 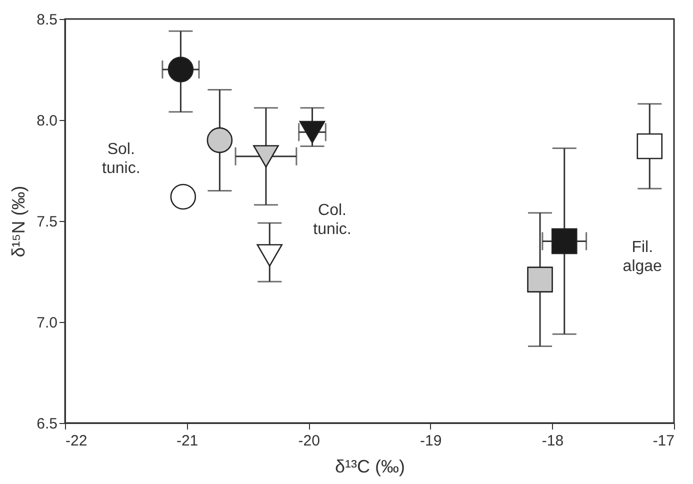 What do you see at coordinates (642, 257) in the screenshot?
I see `annotation: Fil. algae` at bounding box center [642, 257].